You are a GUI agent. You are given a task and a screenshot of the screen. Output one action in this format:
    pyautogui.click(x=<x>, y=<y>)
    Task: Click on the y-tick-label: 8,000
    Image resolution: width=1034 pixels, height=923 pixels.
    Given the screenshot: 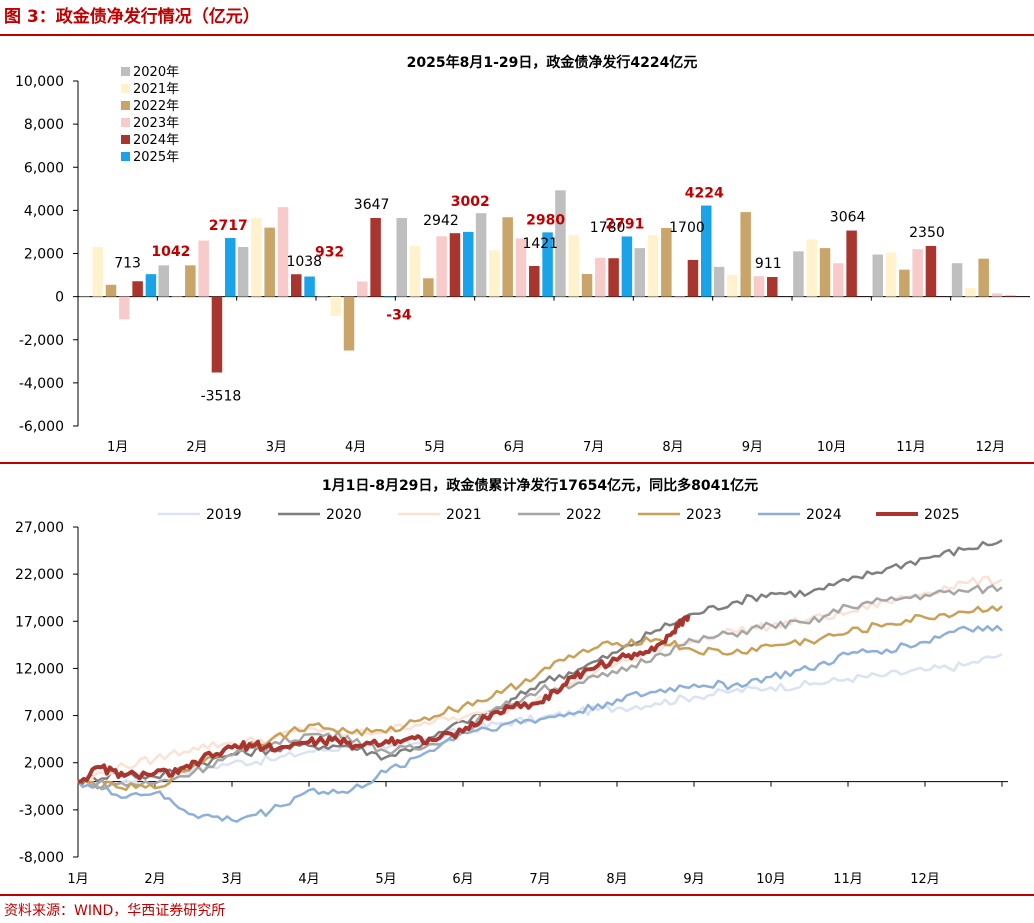 What is the action you would take?
    pyautogui.click(x=44, y=125)
    